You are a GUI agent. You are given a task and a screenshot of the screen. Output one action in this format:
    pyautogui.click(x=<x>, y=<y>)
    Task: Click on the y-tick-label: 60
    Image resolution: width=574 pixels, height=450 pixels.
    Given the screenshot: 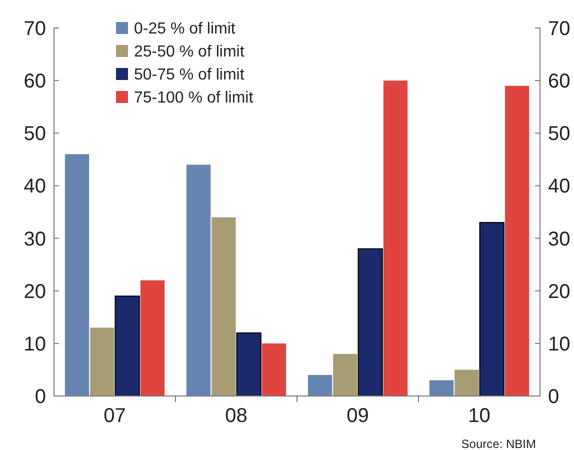 What is the action you would take?
    pyautogui.click(x=35, y=81)
    